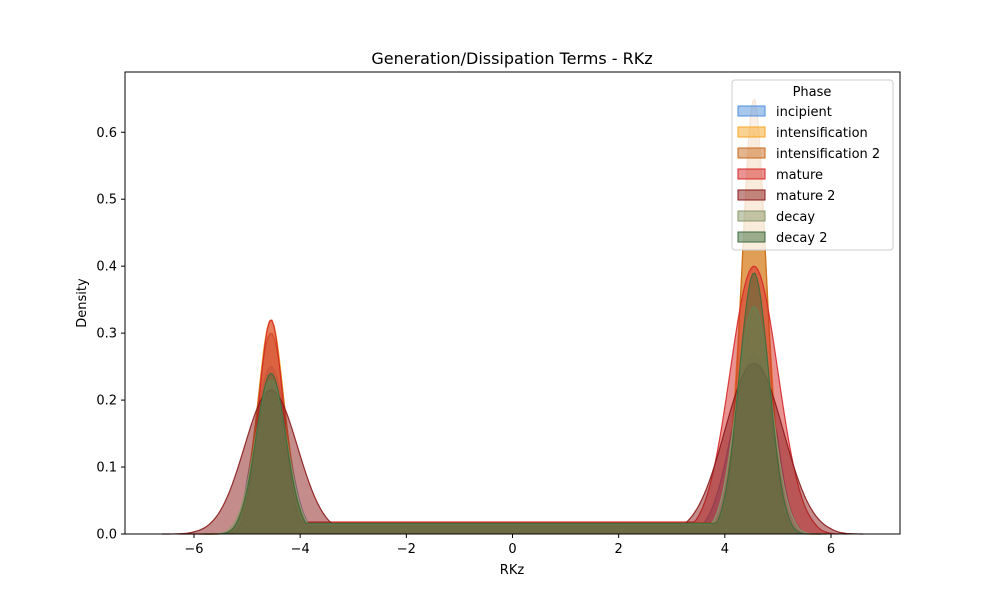 This screenshot has height=600, width=1000. I want to click on y-axis-label: Density, so click(82, 303).